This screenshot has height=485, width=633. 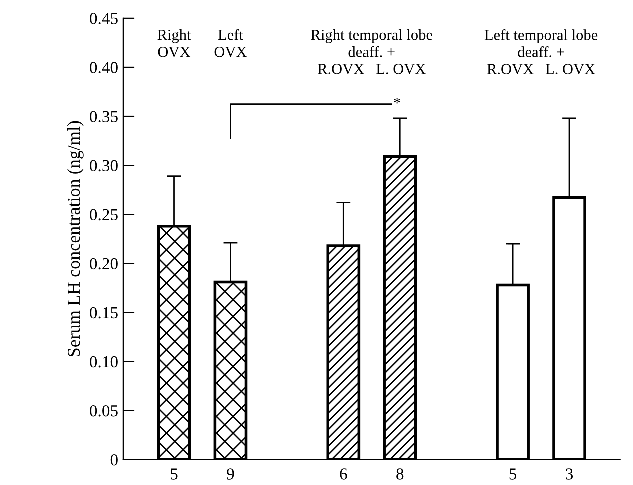 I want to click on x-tick-label: 8, so click(x=400, y=474).